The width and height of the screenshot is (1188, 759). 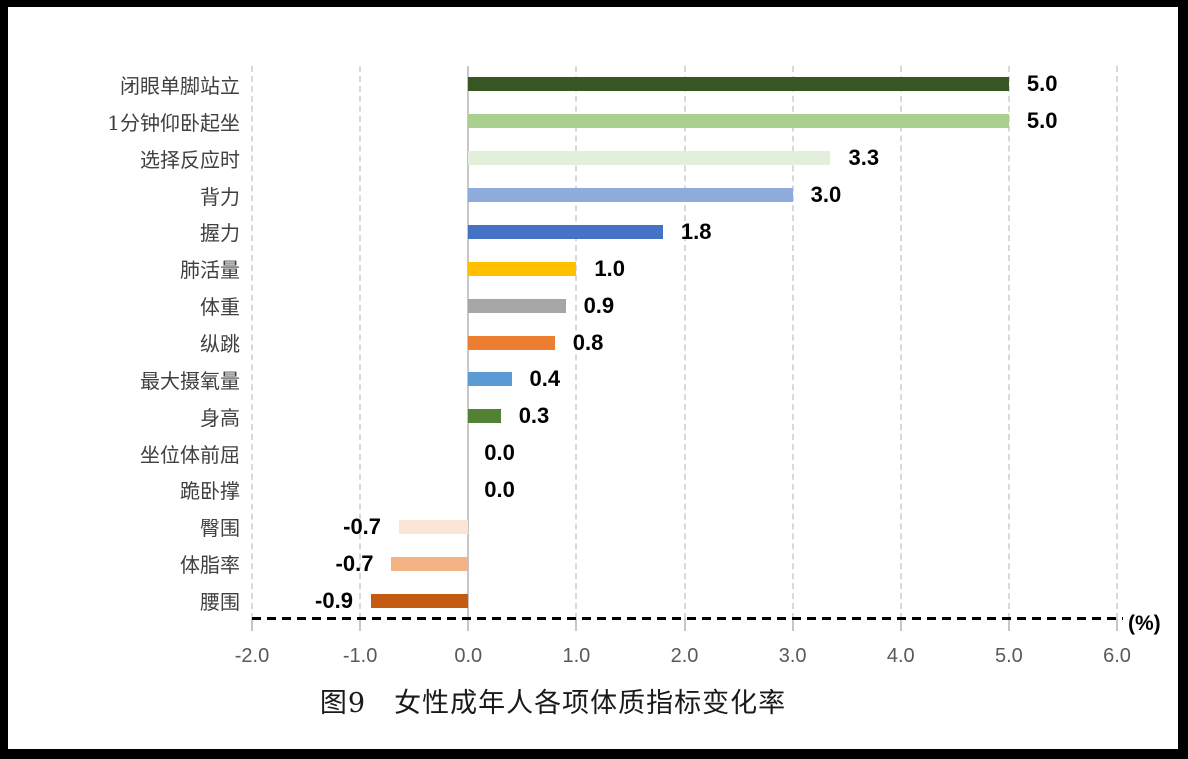 What do you see at coordinates (545, 379) in the screenshot?
I see `value-label: 0.4` at bounding box center [545, 379].